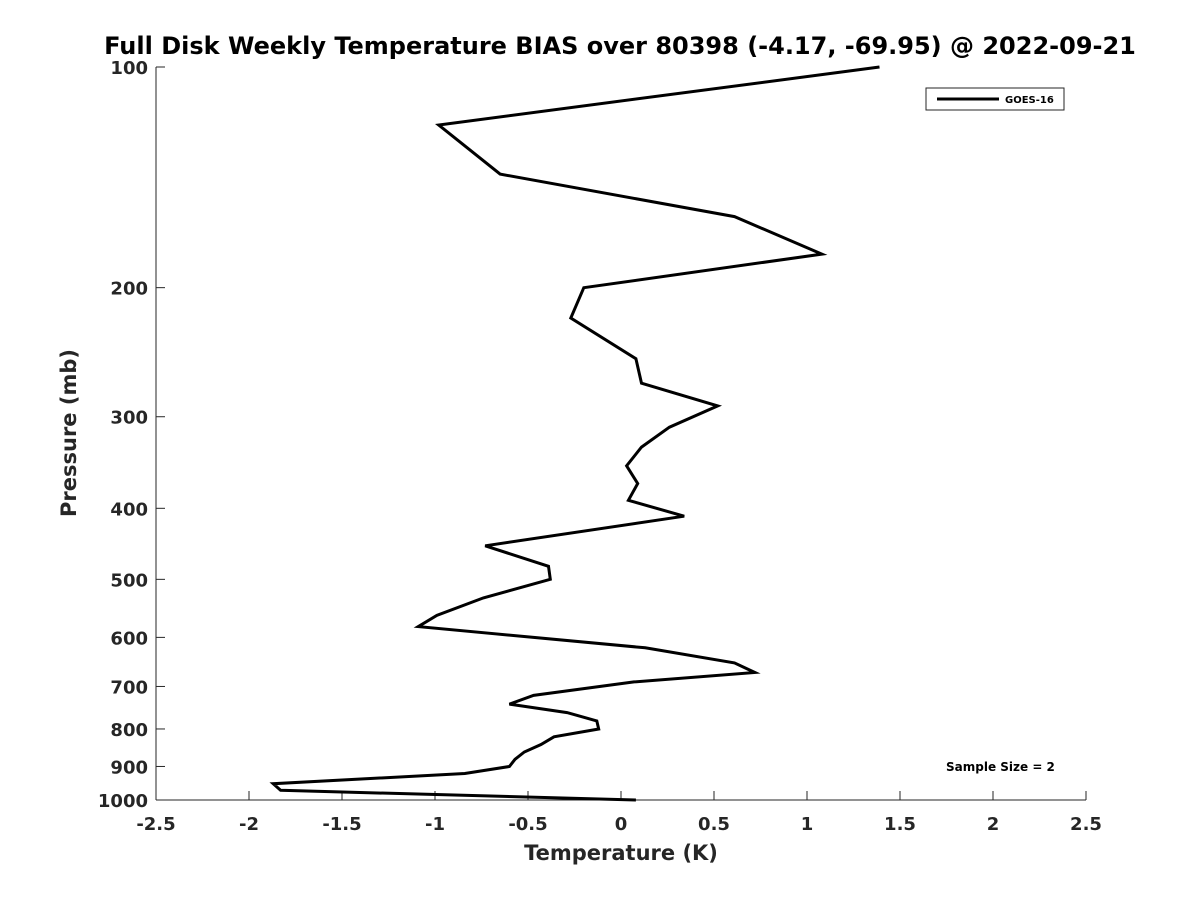  What do you see at coordinates (995, 99) in the screenshot?
I see `legend: GOES-16` at bounding box center [995, 99].